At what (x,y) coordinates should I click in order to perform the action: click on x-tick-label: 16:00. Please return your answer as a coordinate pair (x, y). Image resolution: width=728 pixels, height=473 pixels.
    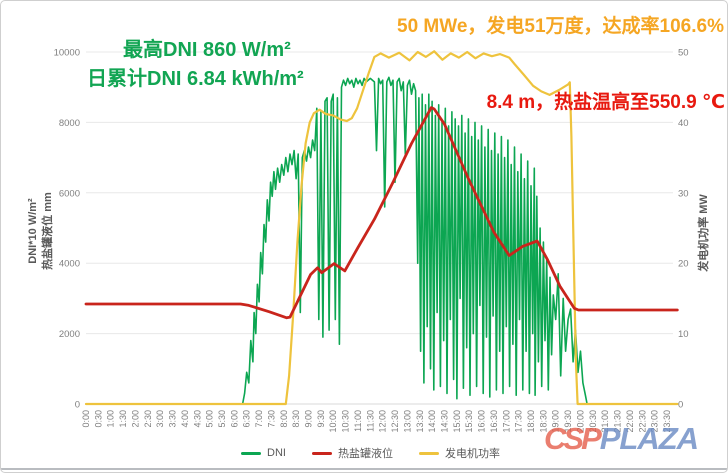
    Looking at the image, I should click on (482, 421).